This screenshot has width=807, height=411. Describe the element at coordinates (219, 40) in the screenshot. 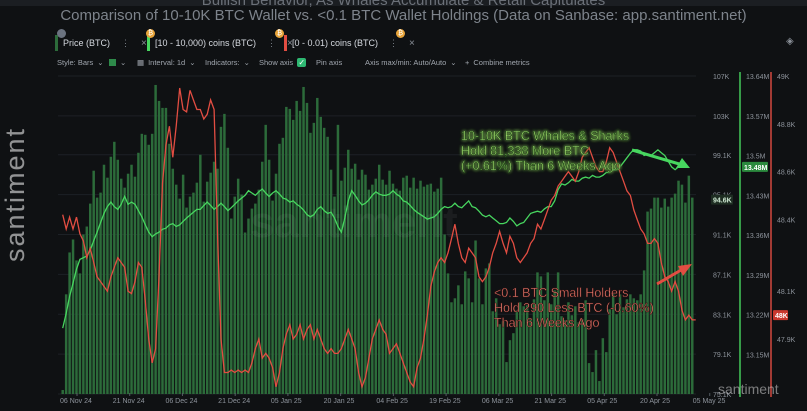

I see `legend-item-whales: ₿ [10 - 10,000) coins (BTC) ⋮ ×` at that location.